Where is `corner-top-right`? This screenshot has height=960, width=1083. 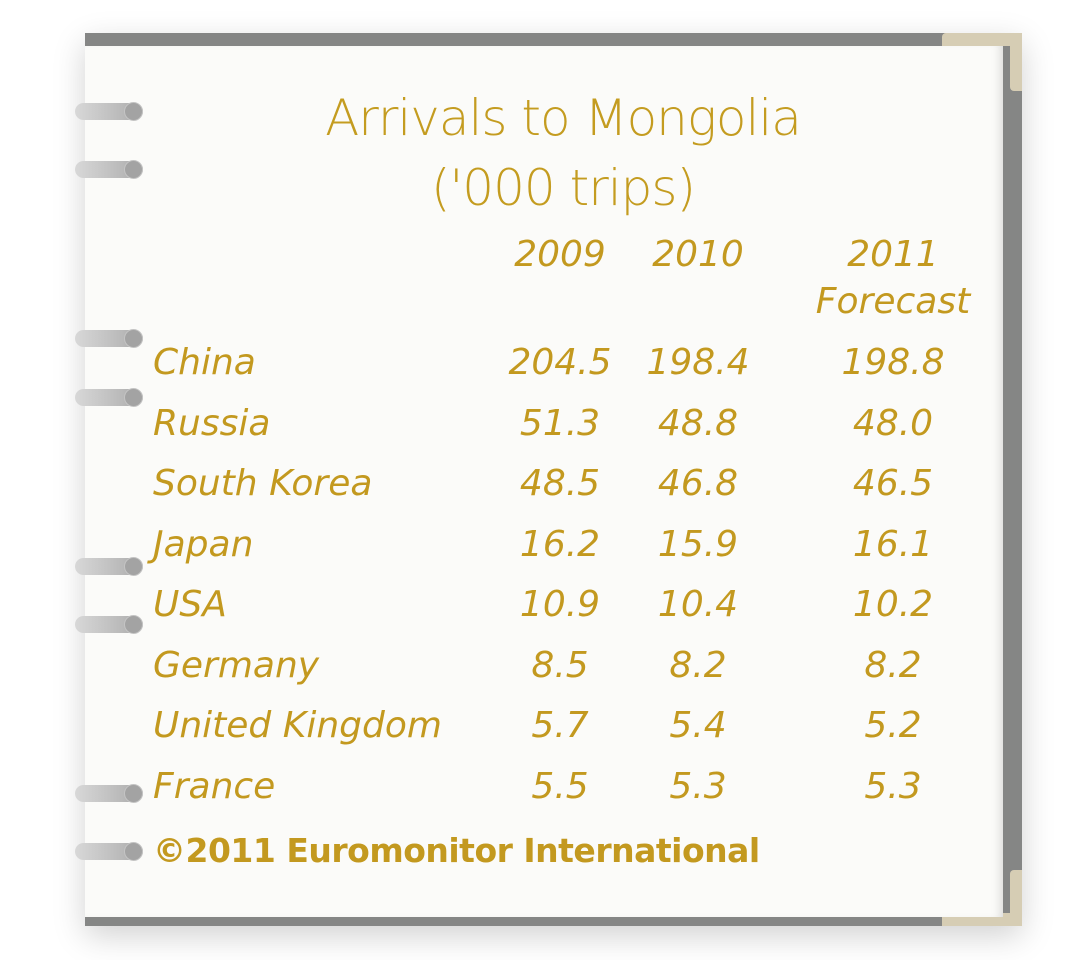 corner-top-right is located at coordinates (982, 39).